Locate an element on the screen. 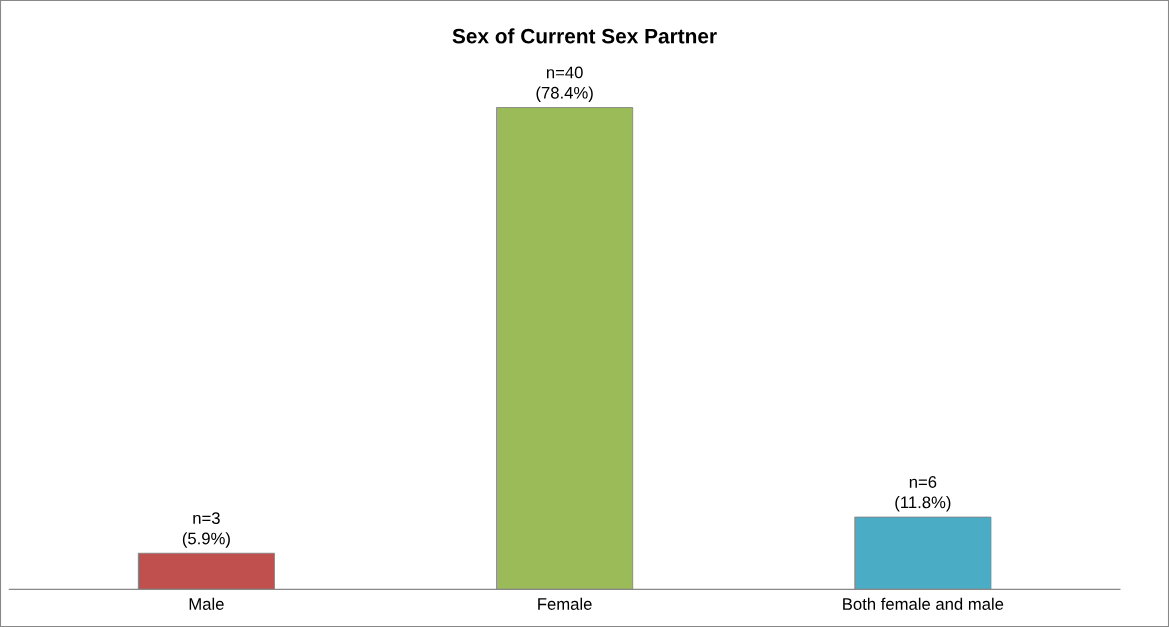 This screenshot has height=627, width=1169. x-tick-label: Both female and male is located at coordinates (923, 603).